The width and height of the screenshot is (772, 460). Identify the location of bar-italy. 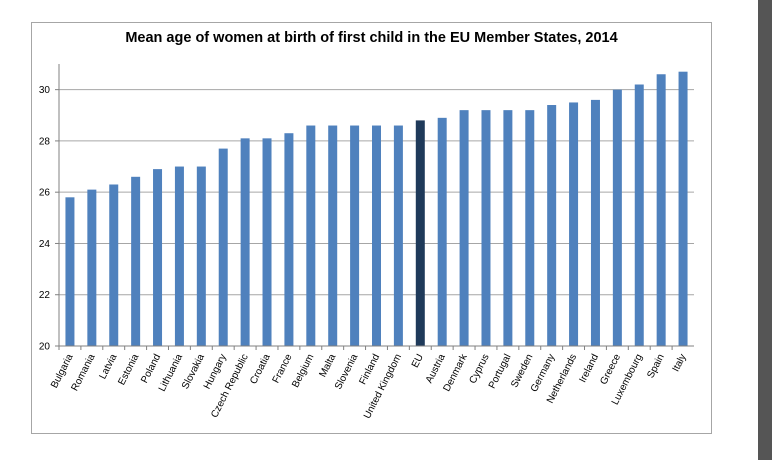
(683, 208).